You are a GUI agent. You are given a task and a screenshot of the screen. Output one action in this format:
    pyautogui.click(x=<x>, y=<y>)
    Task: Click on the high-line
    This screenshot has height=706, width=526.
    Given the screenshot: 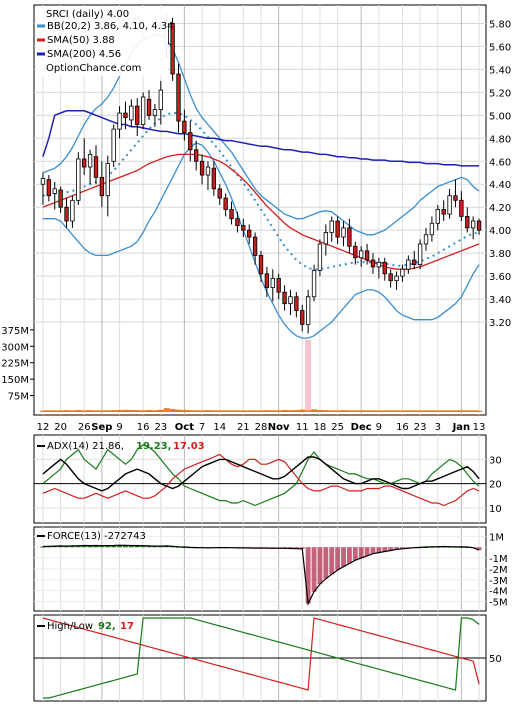 What is the action you would take?
    pyautogui.click(x=261, y=658)
    